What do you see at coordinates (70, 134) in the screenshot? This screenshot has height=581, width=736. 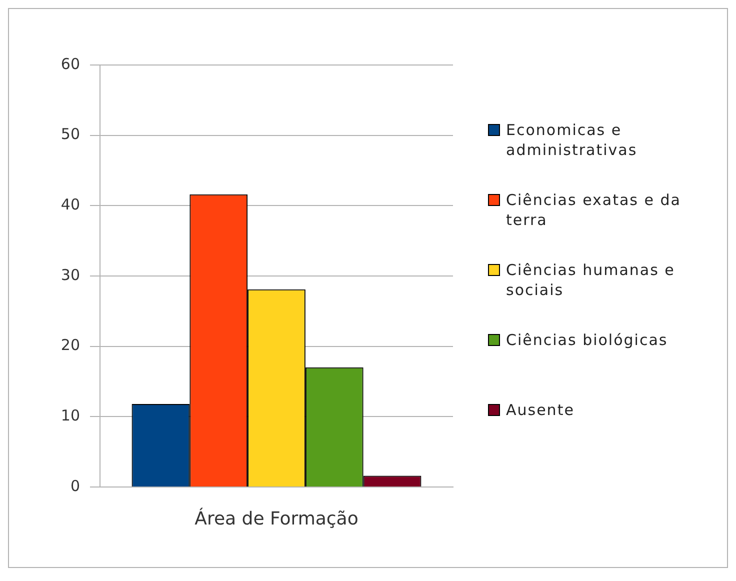 I see `y-tick-label: 50` at bounding box center [70, 134].